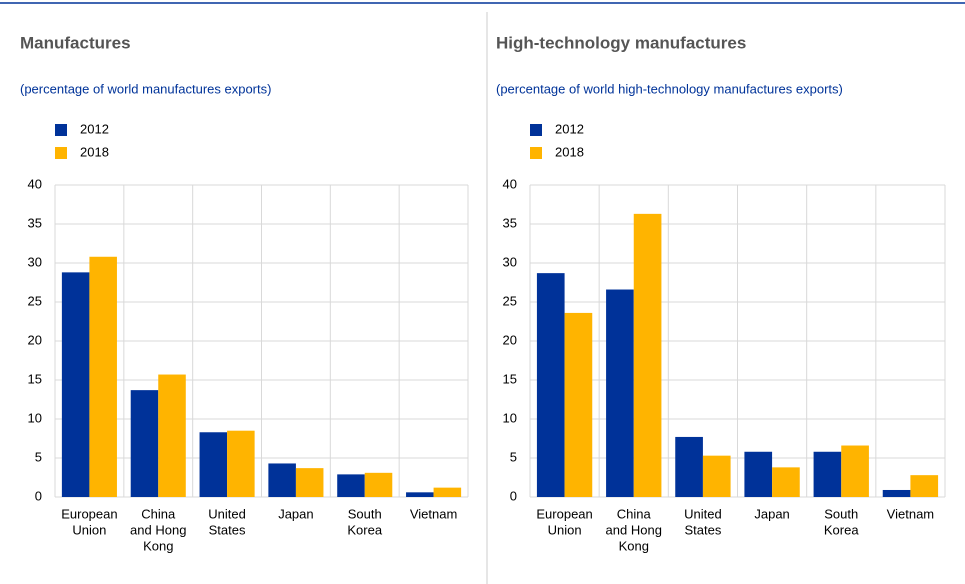  What do you see at coordinates (621, 42) in the screenshot?
I see `chart-title: High-technology manufactures` at bounding box center [621, 42].